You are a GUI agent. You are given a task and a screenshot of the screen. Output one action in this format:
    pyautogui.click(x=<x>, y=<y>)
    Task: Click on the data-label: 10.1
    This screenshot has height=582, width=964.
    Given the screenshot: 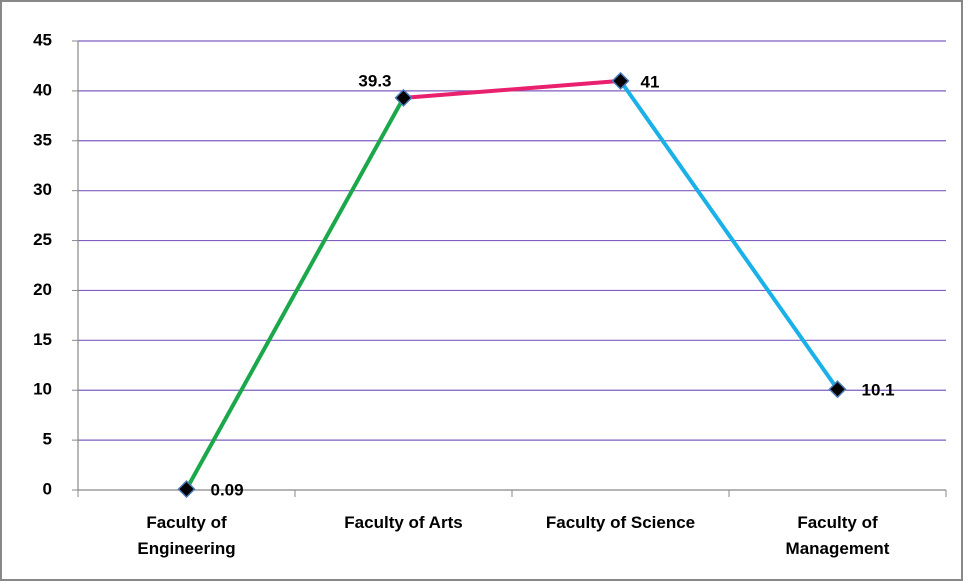 What is the action you would take?
    pyautogui.click(x=878, y=390)
    